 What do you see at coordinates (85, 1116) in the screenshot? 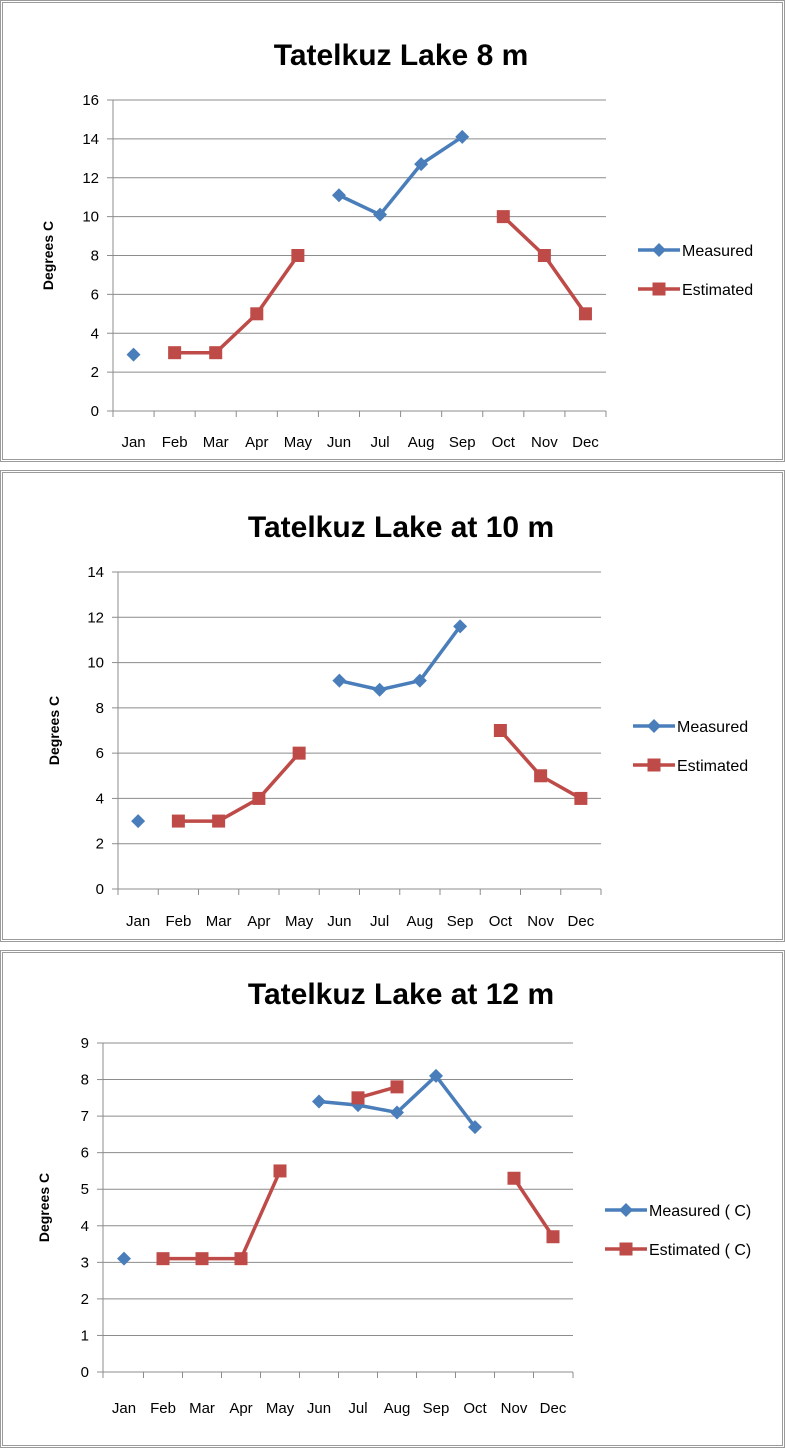
I see `y-tick-label: 7` at bounding box center [85, 1116].